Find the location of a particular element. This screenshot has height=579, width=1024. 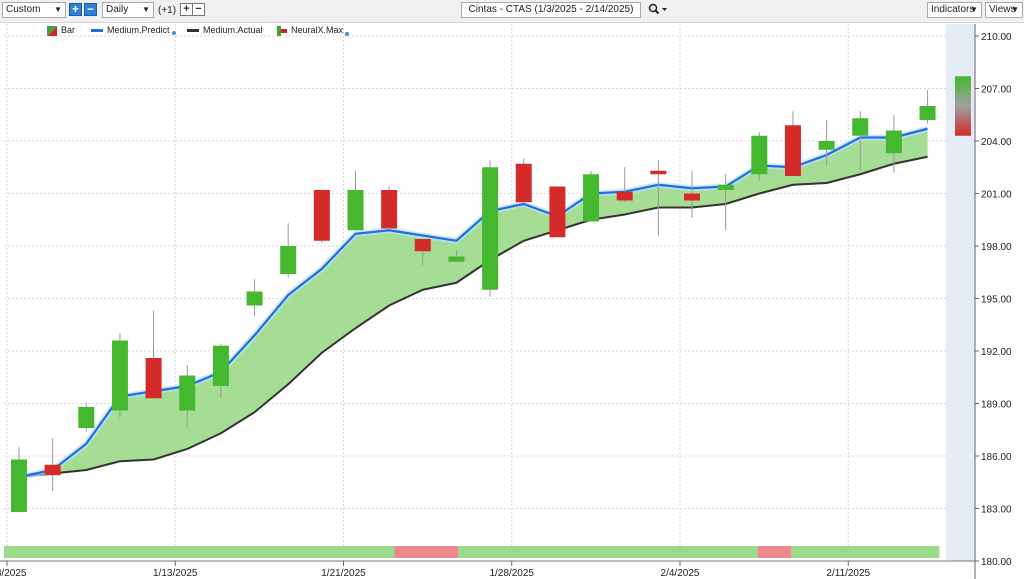

legend-item-neuralx-max: NeuralX.Max is located at coordinates (313, 30).